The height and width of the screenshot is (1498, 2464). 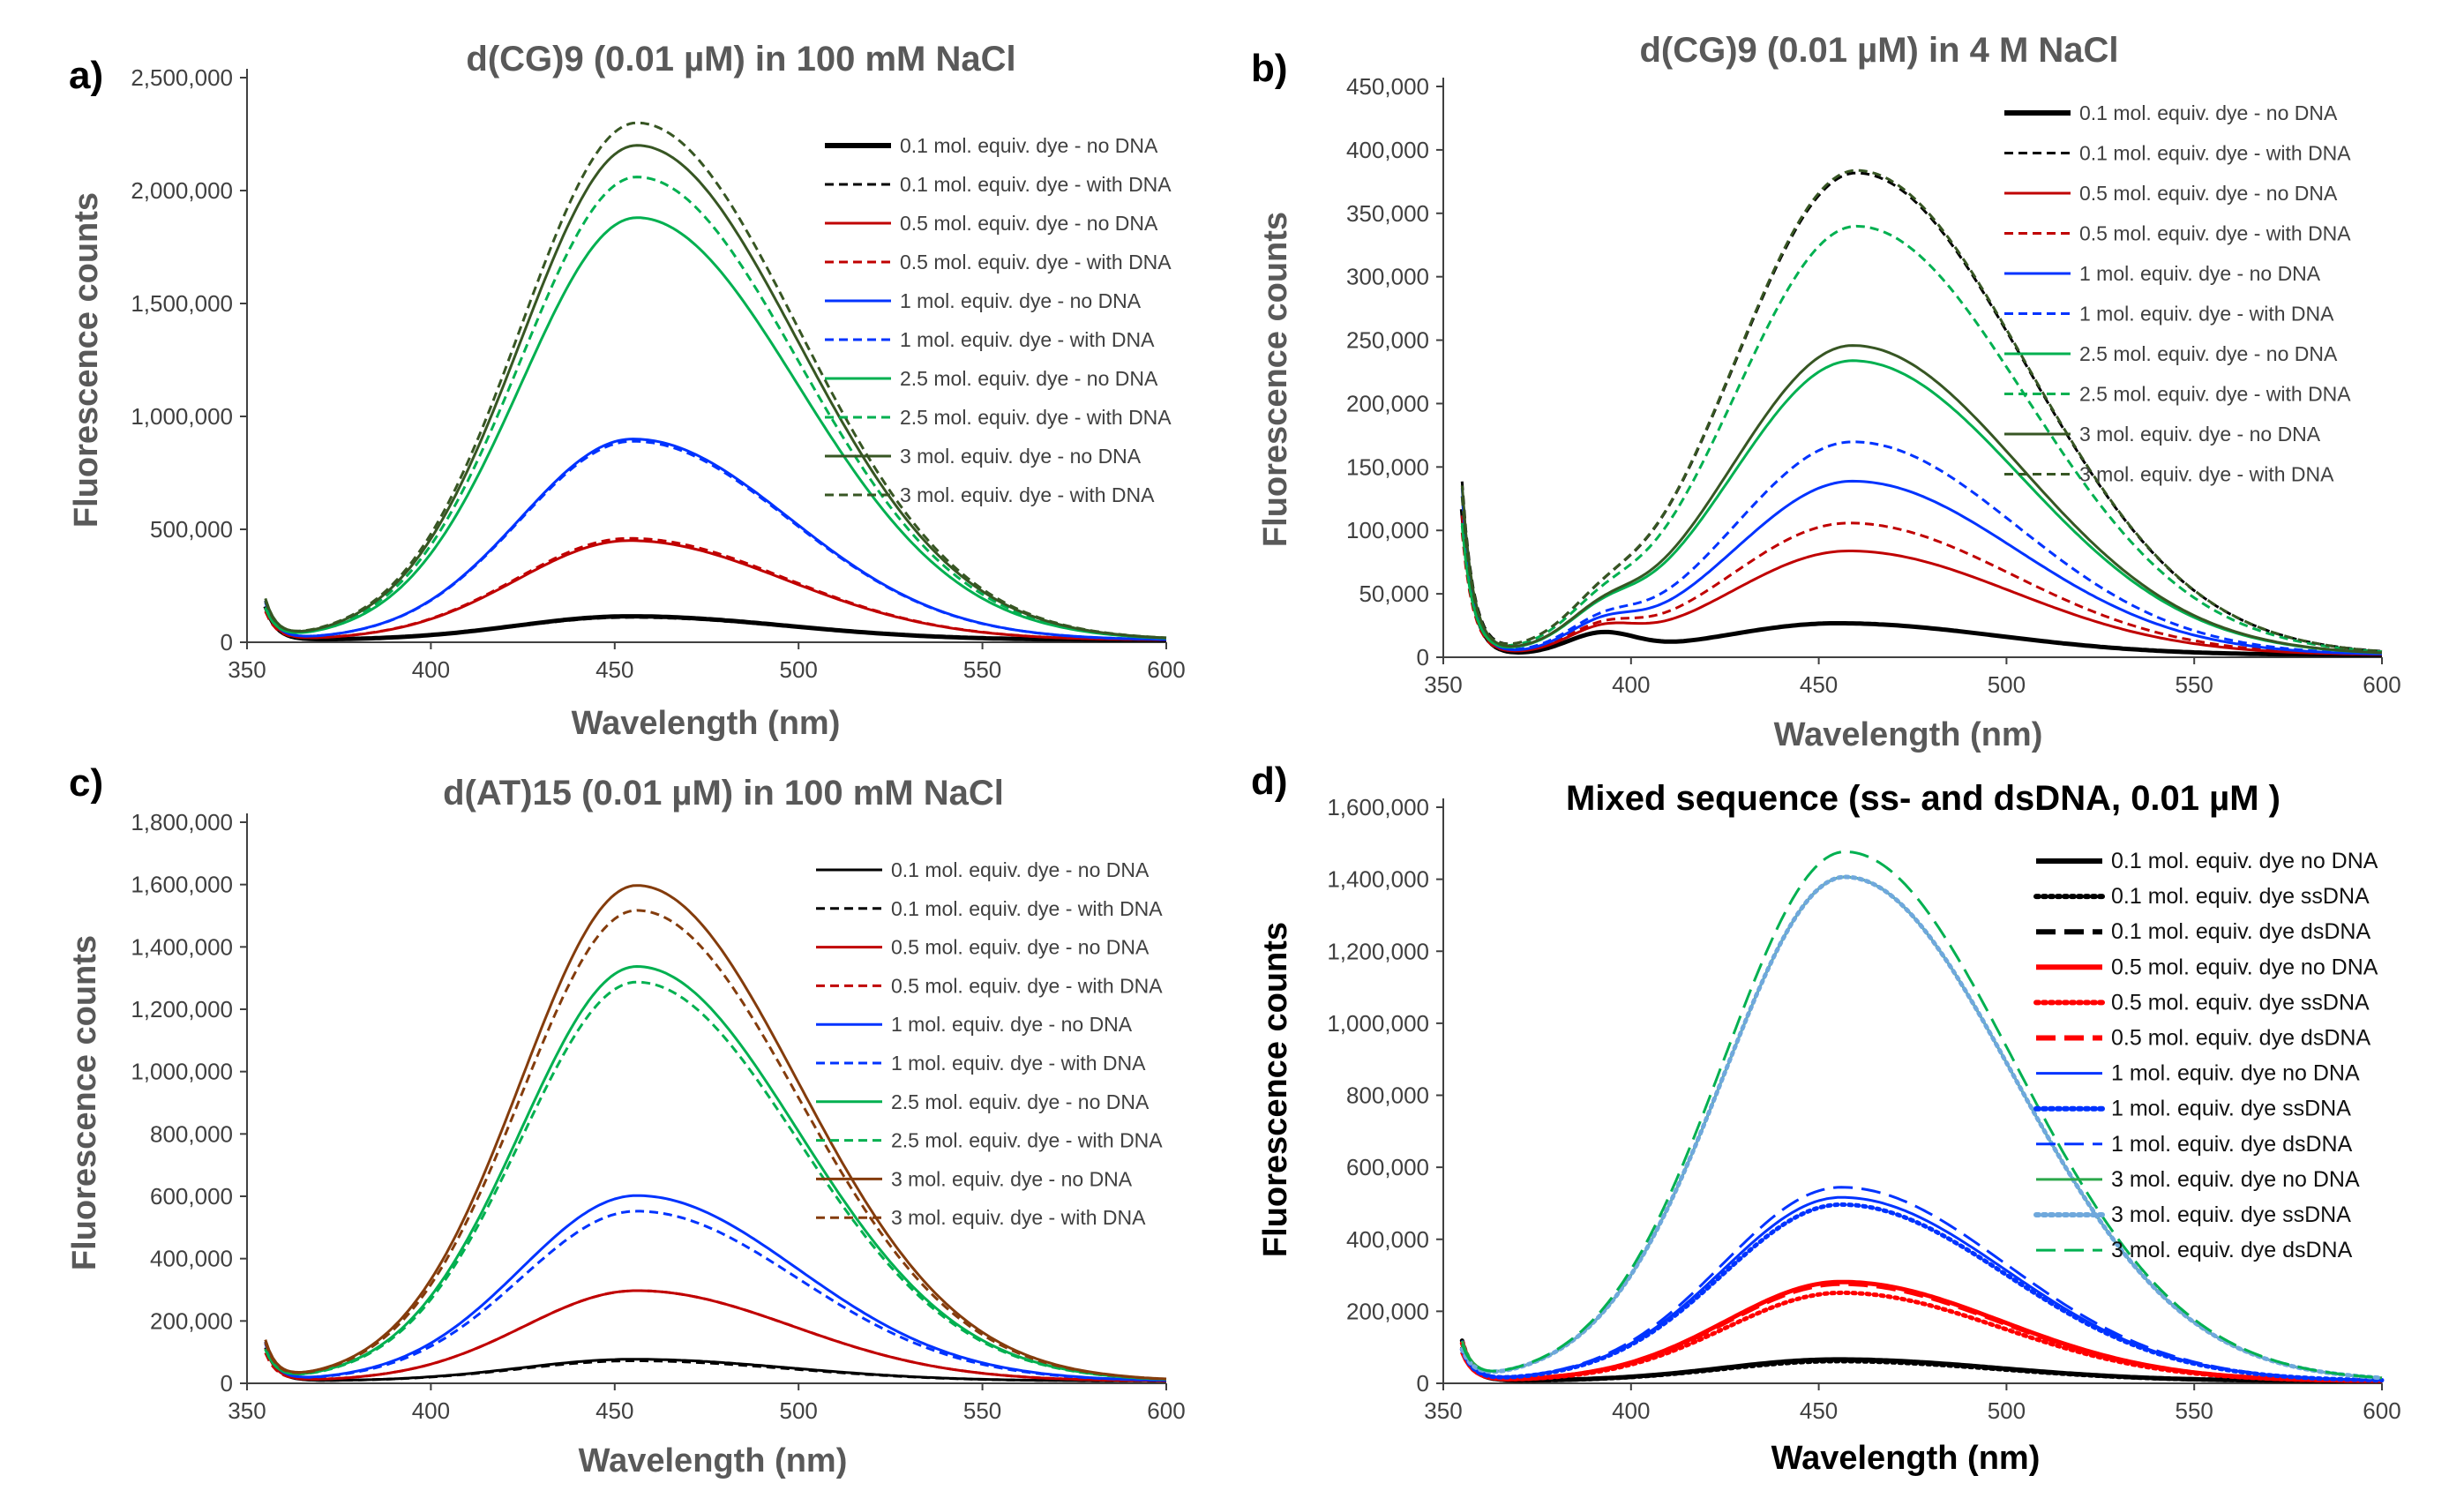 I want to click on y-tick-label: 50,000, so click(x=1394, y=593).